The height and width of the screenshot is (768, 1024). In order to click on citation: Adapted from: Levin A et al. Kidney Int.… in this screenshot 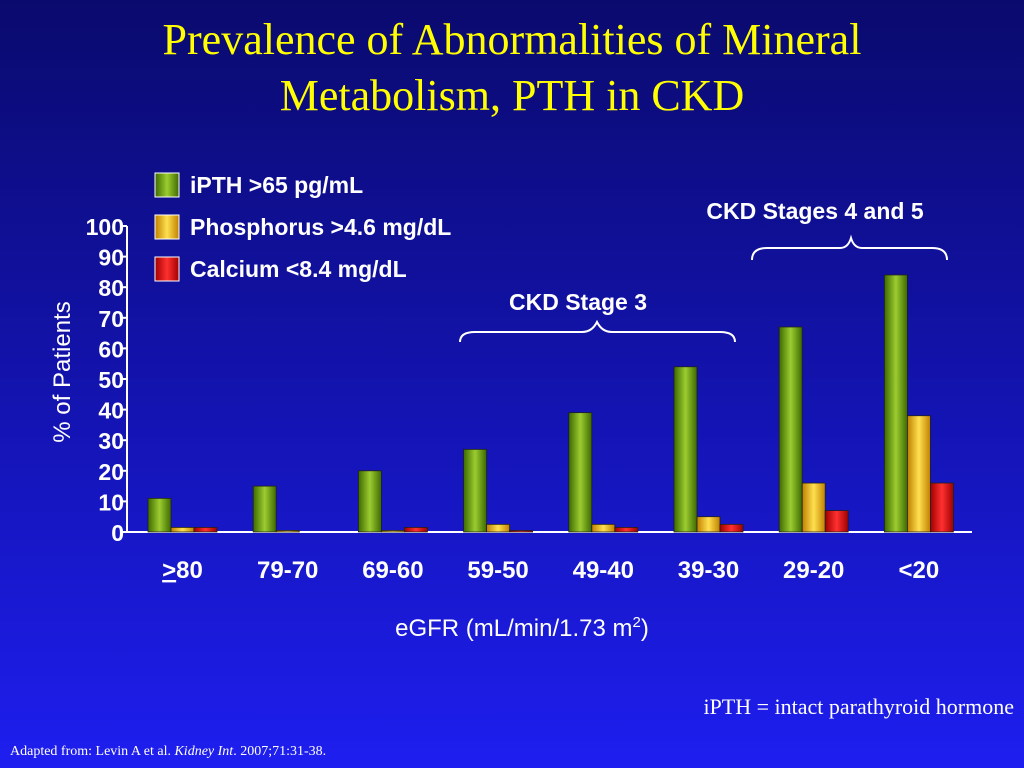, I will do `click(168, 752)`.